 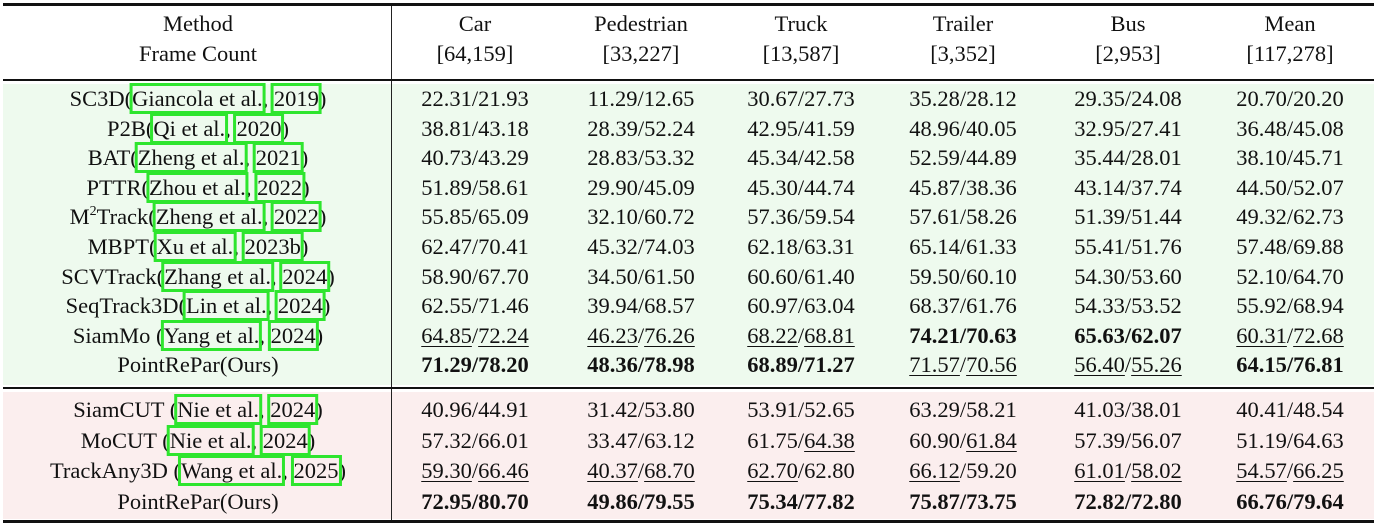 I want to click on citation-year-link: 2023b, so click(x=272, y=246).